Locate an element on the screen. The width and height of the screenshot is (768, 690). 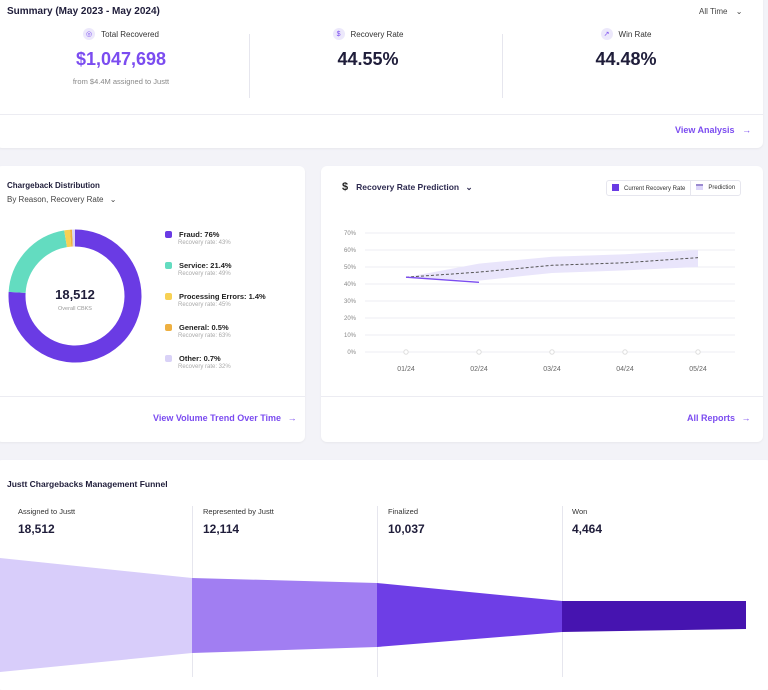
kpi-value: 44.55% is located at coordinates (368, 59).